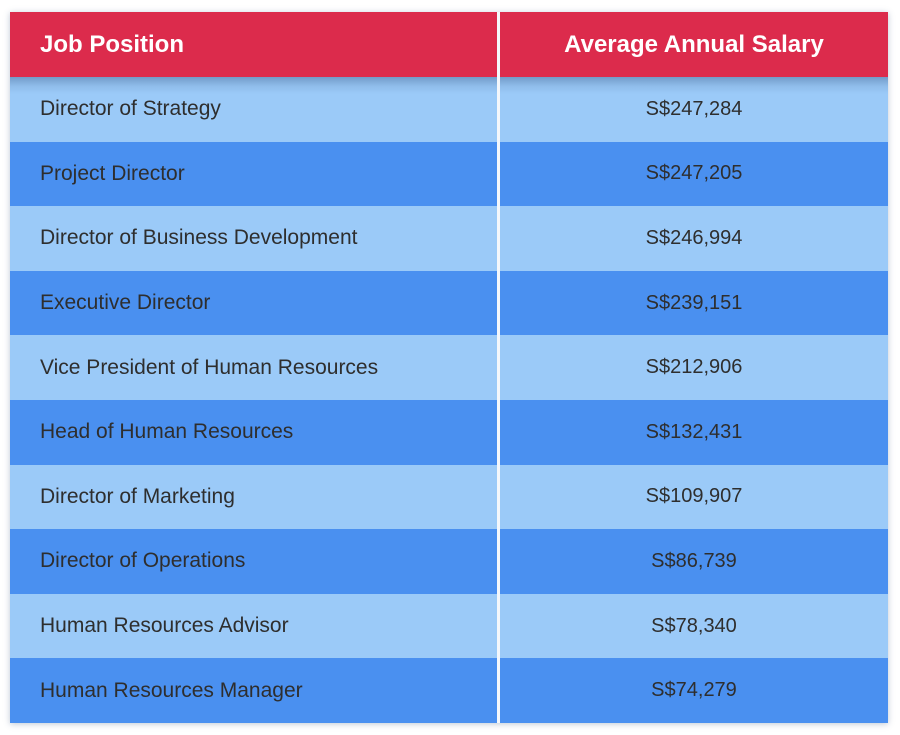  Describe the element at coordinates (449, 174) in the screenshot. I see `table-row: Project Director S$247,205` at that location.